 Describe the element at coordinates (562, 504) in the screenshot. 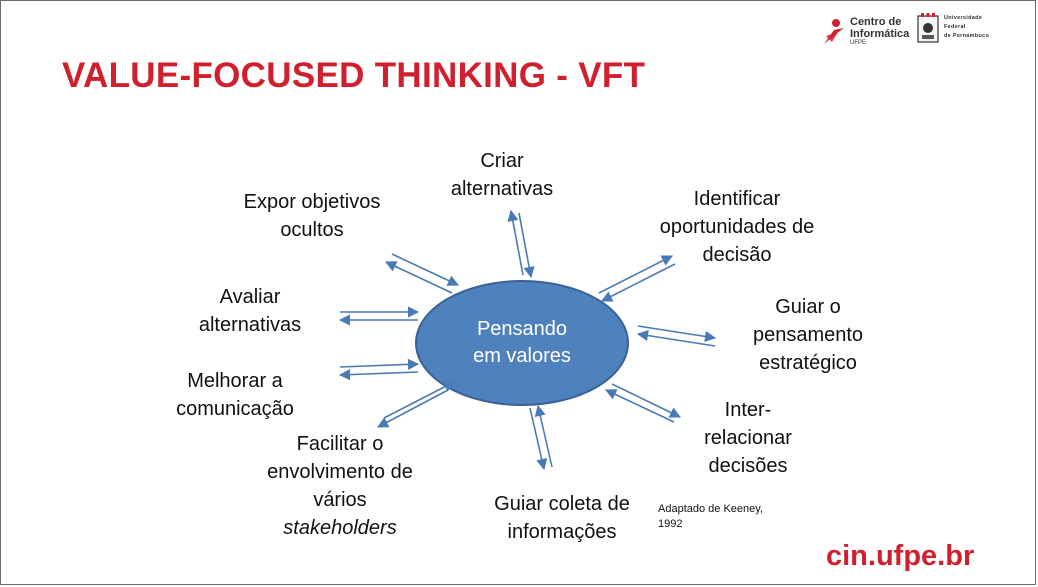

I see `label-line: Guiar coleta de` at that location.